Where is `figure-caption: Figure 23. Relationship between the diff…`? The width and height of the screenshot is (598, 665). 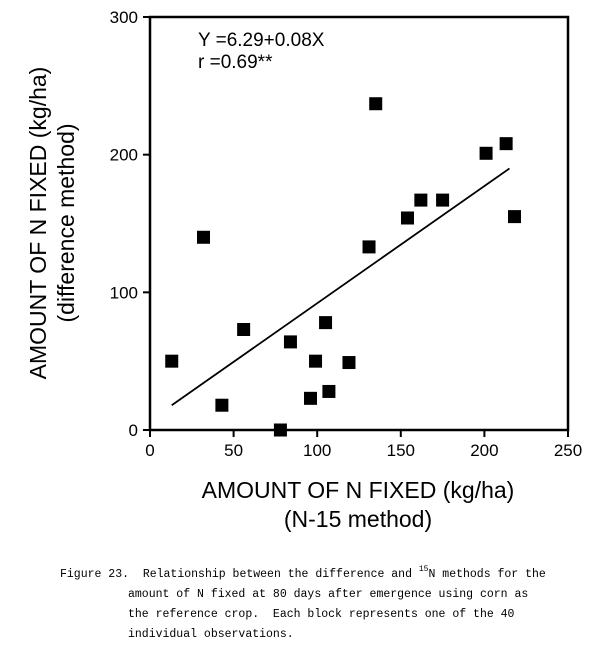 figure-caption: Figure 23. Relationship between the diff… is located at coordinates (325, 602).